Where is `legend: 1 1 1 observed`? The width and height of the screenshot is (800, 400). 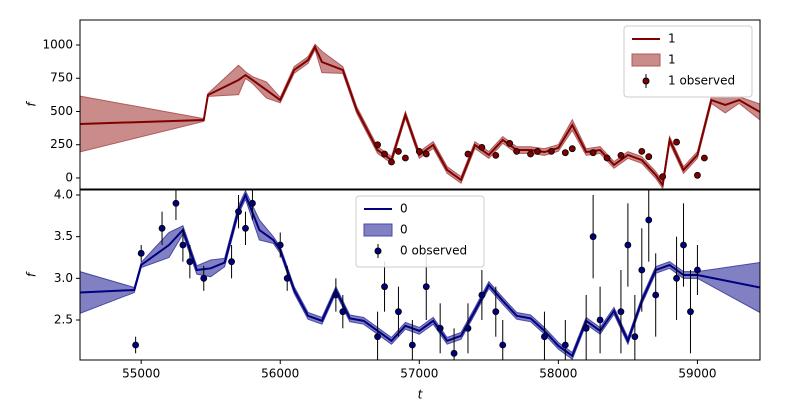
legend: 1 1 1 observed is located at coordinates (688, 61).